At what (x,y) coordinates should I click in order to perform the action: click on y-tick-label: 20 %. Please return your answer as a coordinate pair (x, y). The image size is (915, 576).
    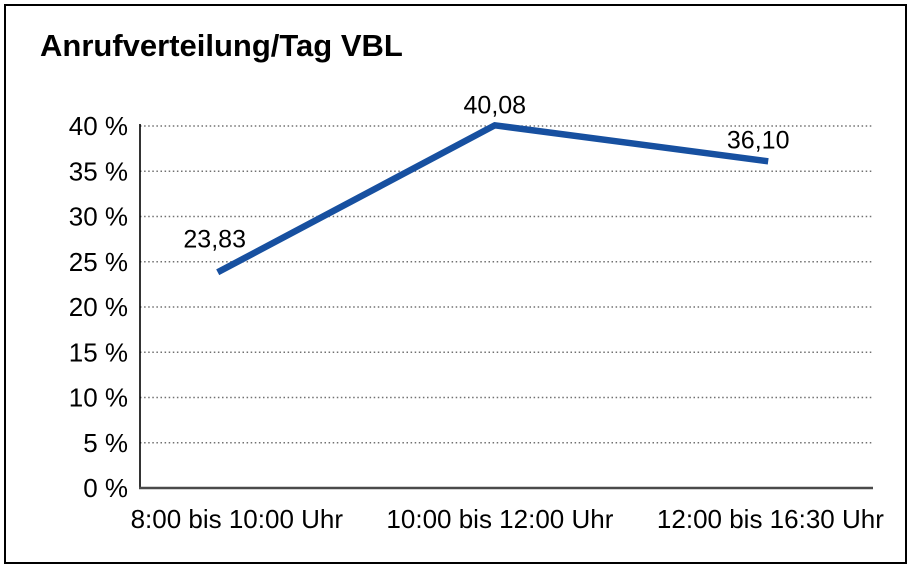
    Looking at the image, I should click on (98, 307).